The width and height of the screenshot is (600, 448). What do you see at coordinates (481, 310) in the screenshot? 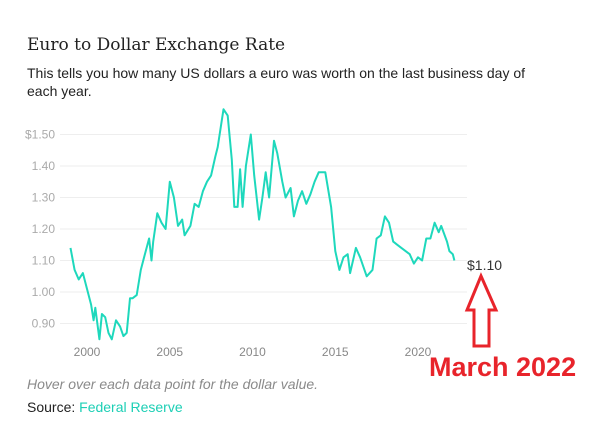
I see `arrow-up-icon` at bounding box center [481, 310].